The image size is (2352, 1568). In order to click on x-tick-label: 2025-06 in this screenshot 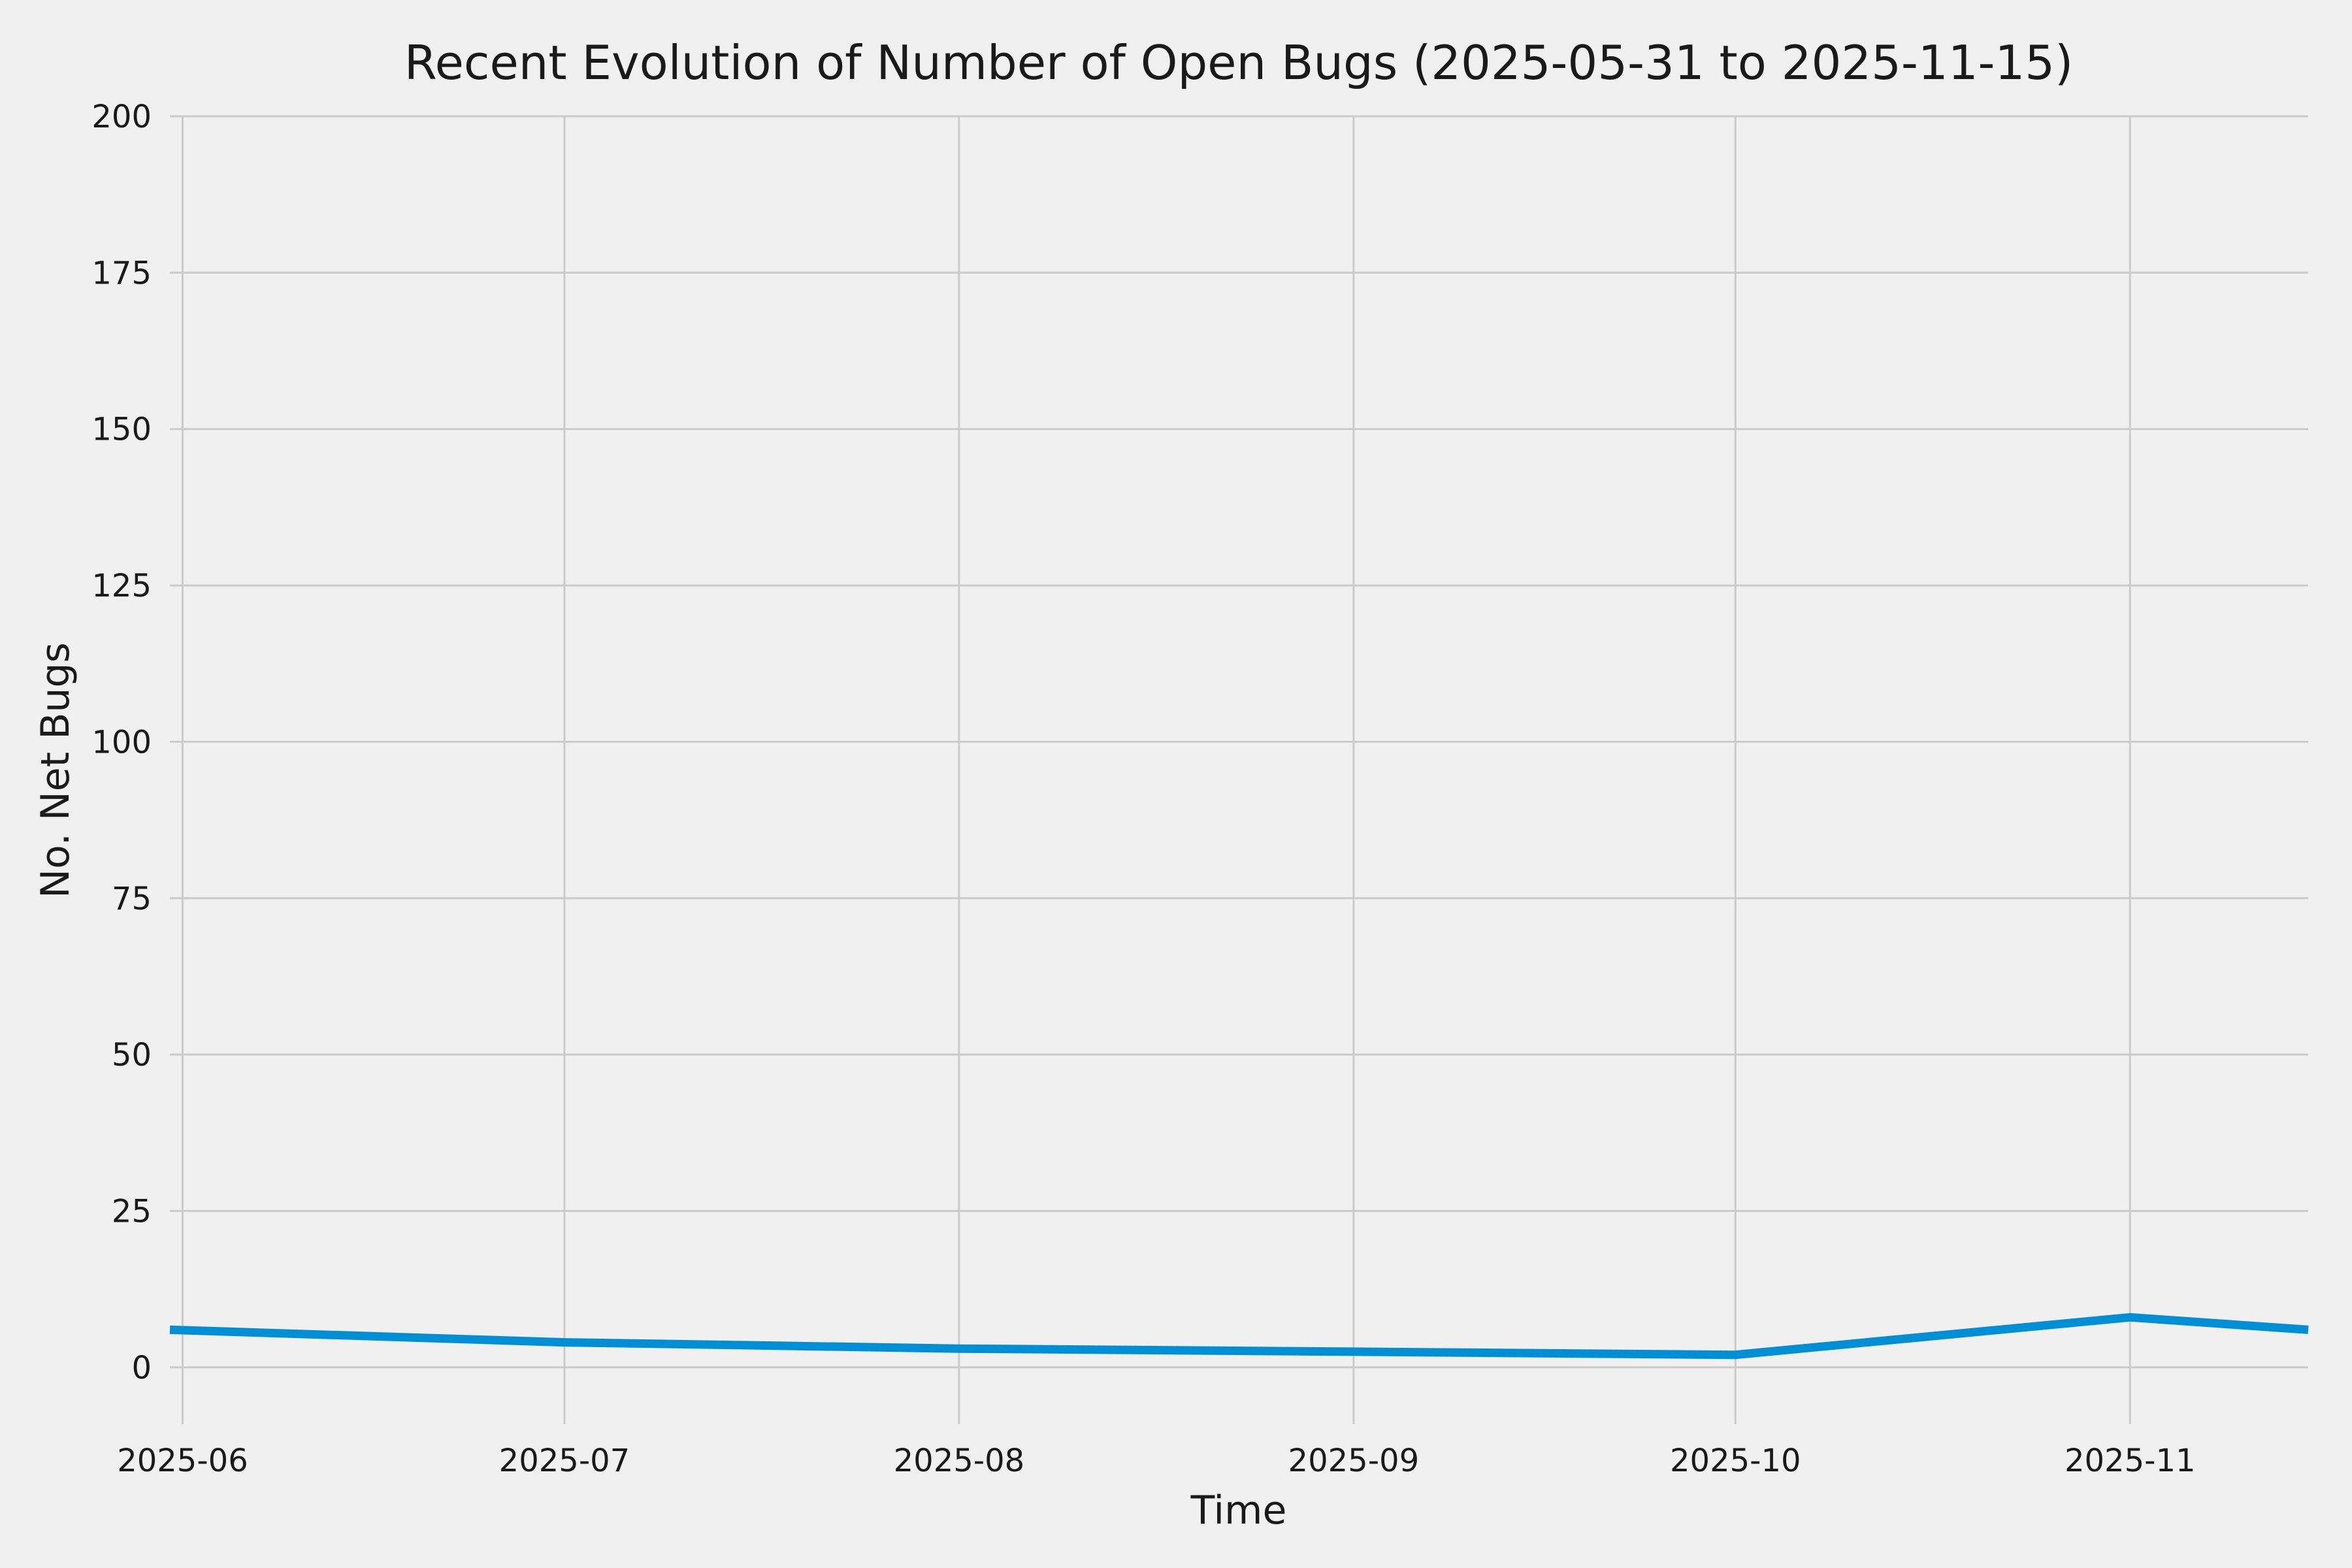, I will do `click(182, 1461)`.